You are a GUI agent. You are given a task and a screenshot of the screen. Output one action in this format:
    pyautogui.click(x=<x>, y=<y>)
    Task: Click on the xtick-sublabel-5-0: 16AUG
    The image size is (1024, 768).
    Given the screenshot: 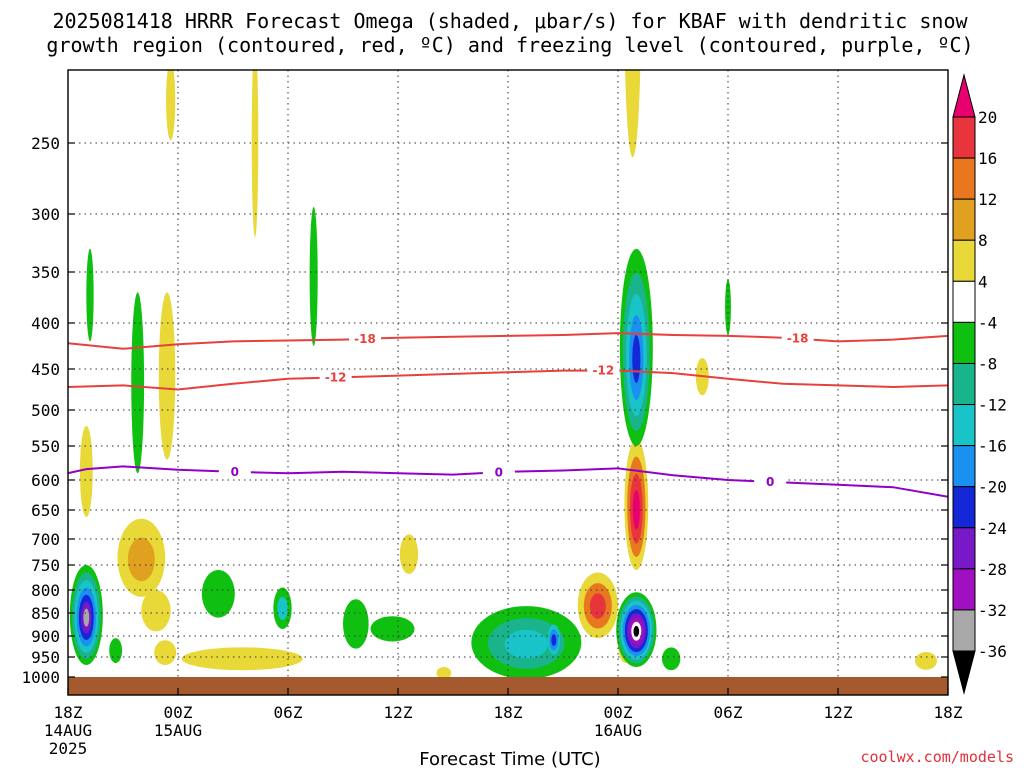 What is the action you would take?
    pyautogui.click(x=618, y=730)
    